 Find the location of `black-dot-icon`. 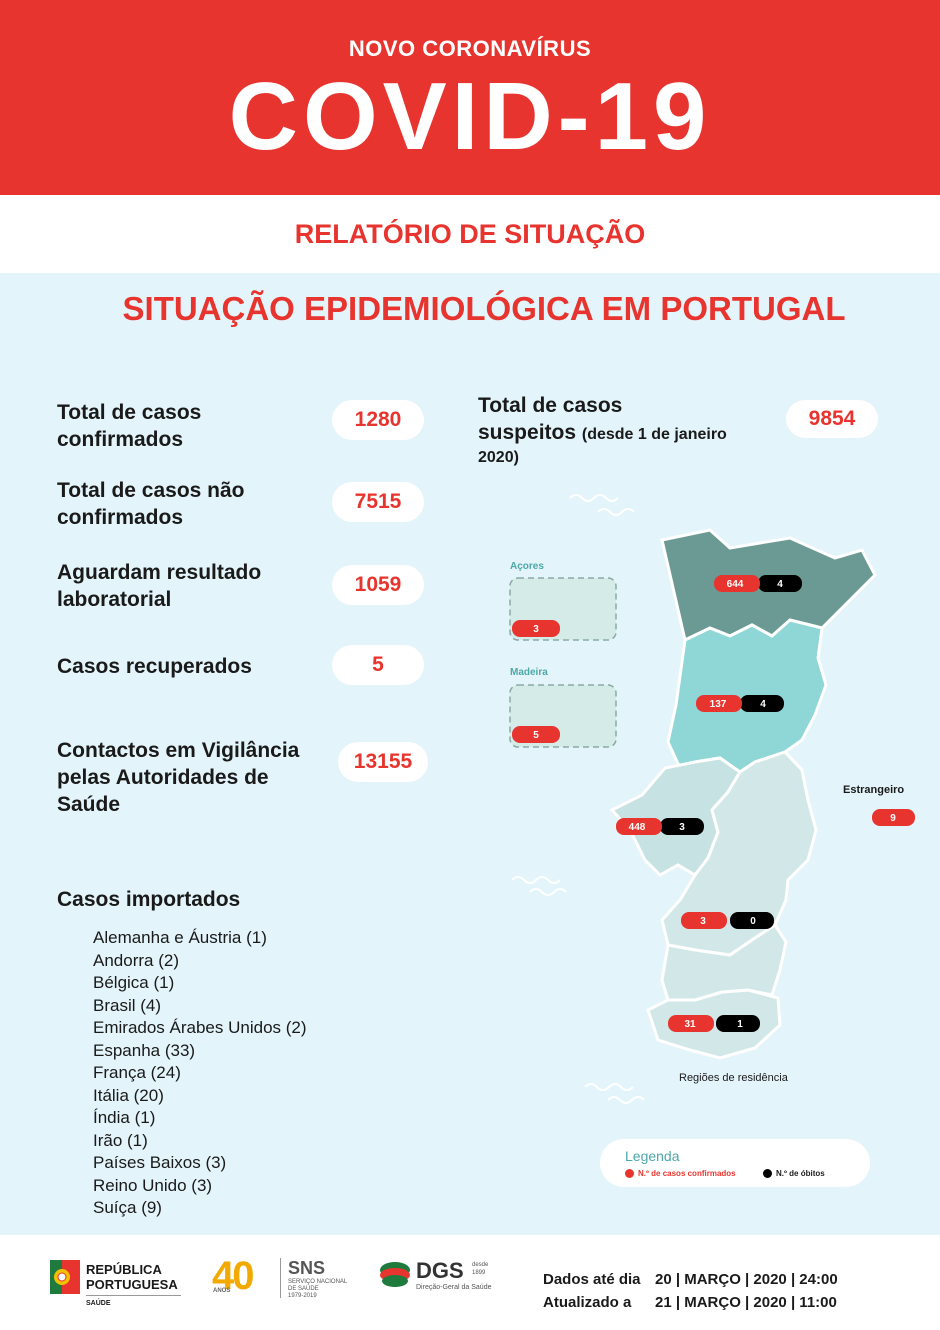

black-dot-icon is located at coordinates (767, 1174).